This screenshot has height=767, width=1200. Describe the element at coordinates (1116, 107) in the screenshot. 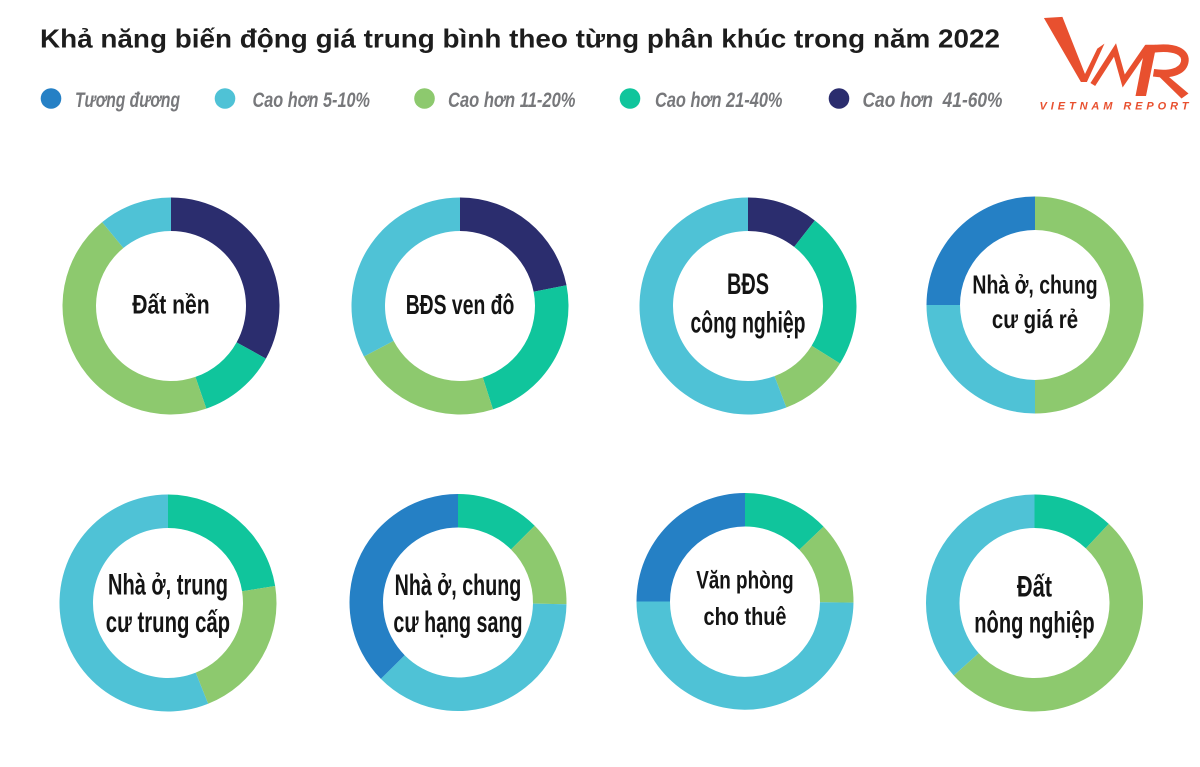

I see `svg-text: VIETNAM REPORT` at that location.